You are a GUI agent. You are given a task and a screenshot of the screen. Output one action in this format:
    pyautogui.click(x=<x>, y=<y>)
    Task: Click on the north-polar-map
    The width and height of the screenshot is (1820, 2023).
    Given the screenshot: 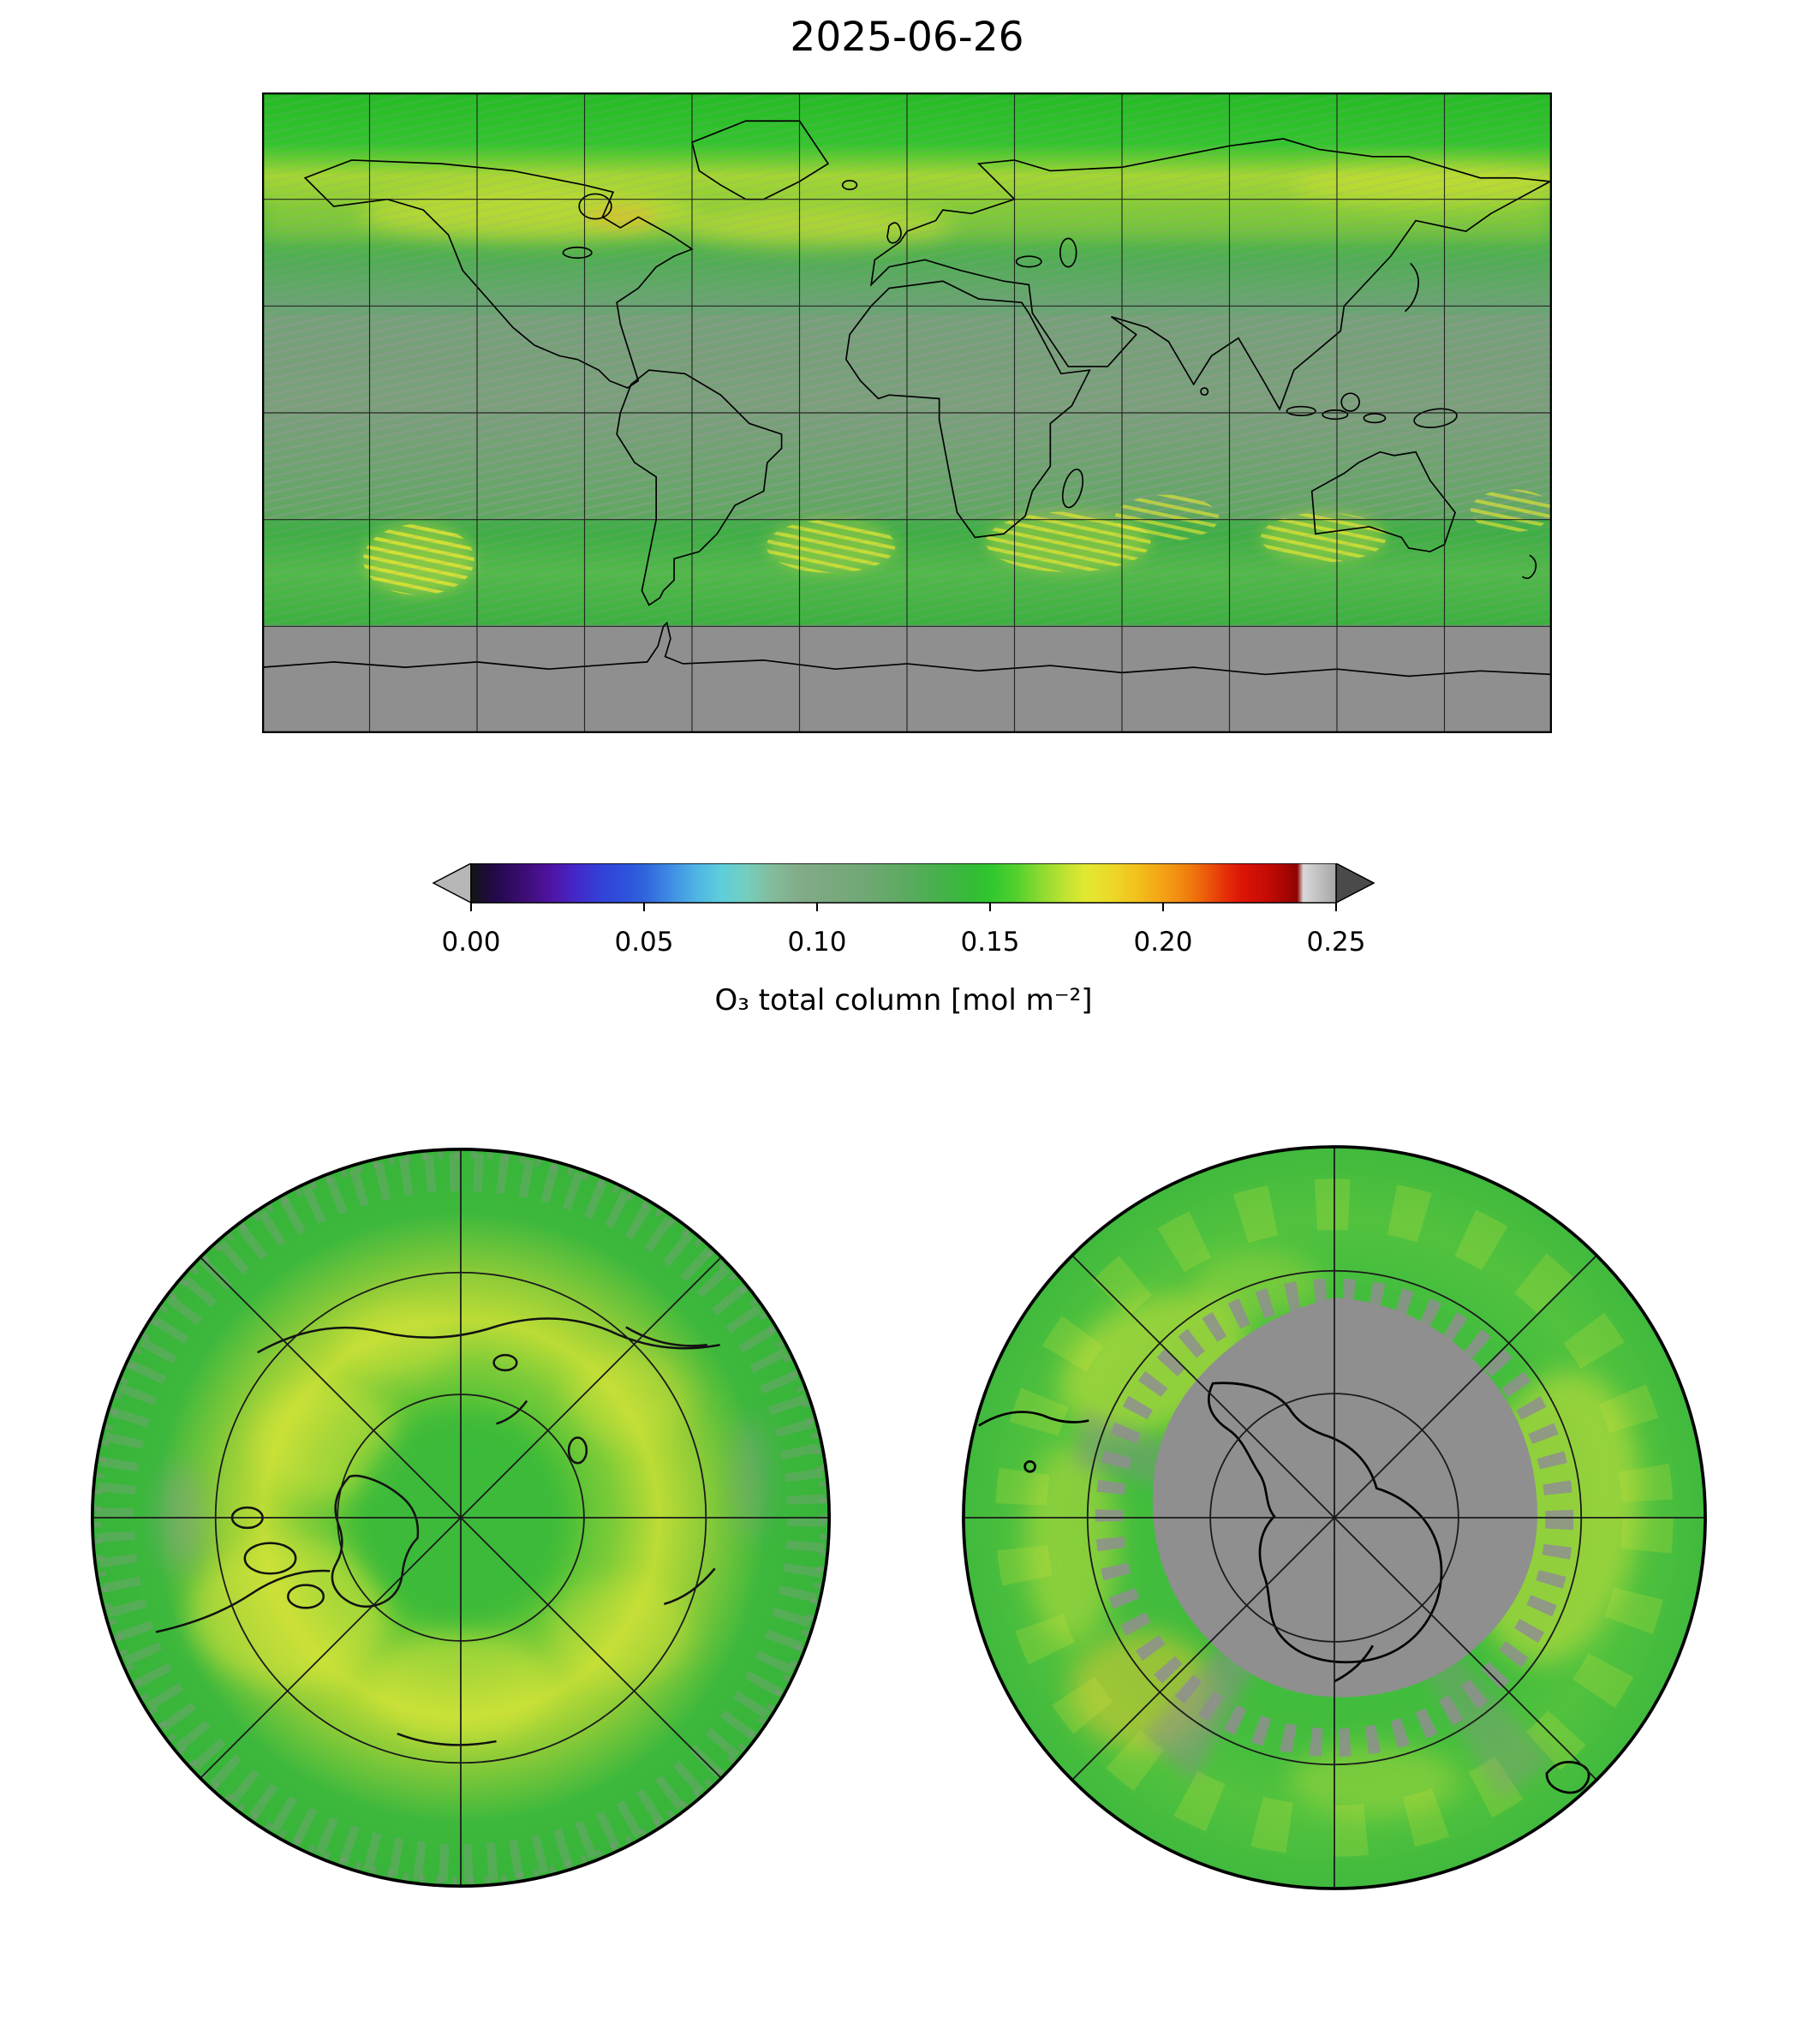 What is the action you would take?
    pyautogui.click(x=461, y=1518)
    